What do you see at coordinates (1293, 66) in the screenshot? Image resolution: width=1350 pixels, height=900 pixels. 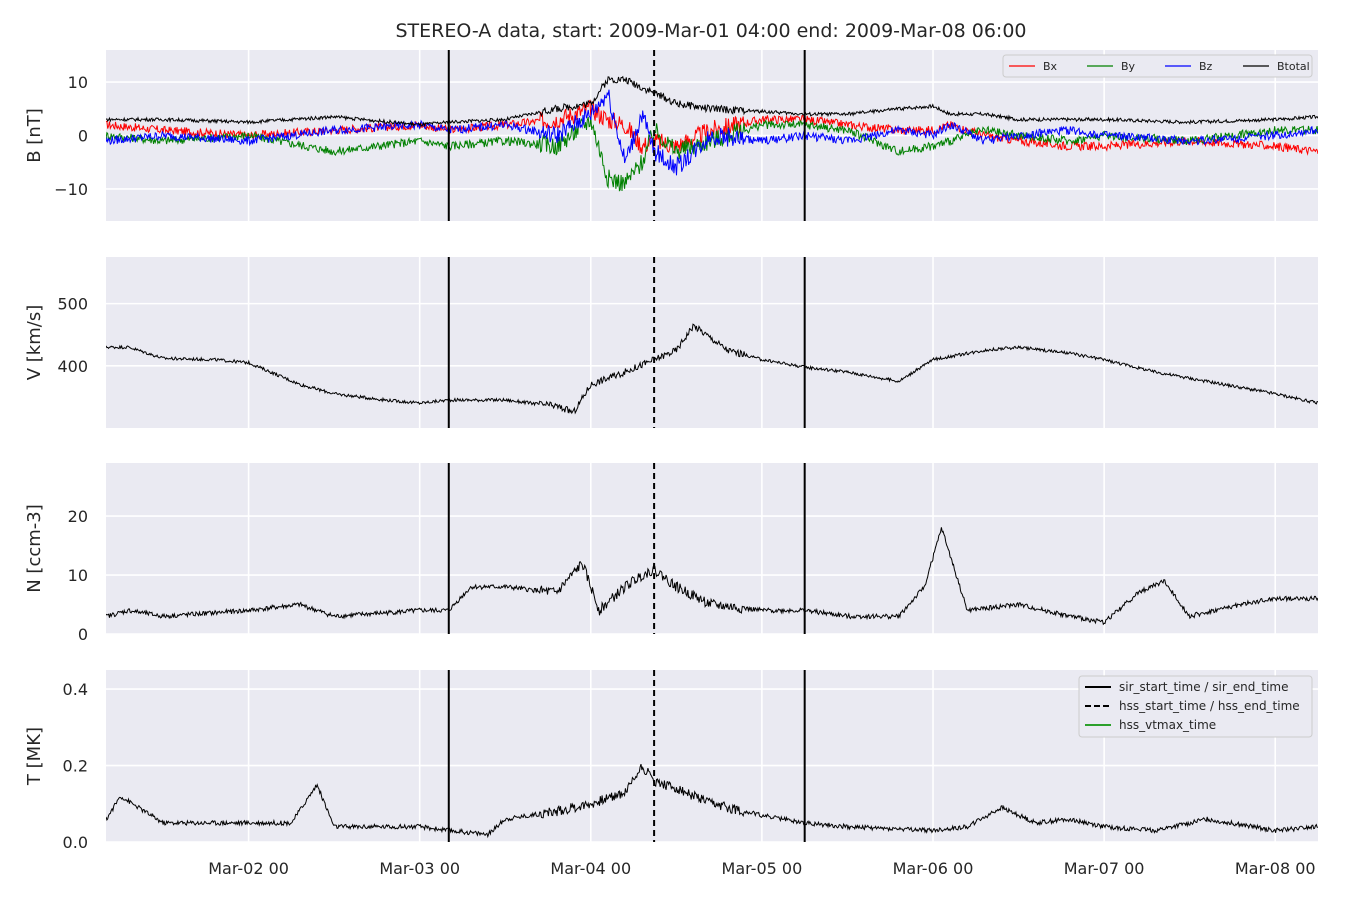 I see `legend-label: Btotal` at bounding box center [1293, 66].